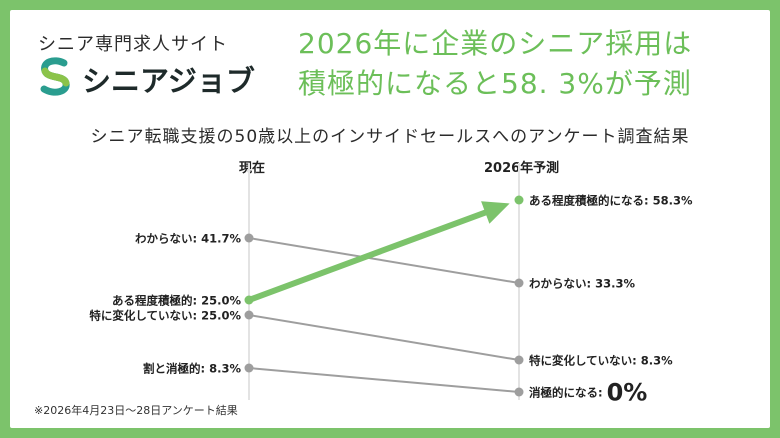  Describe the element at coordinates (390, 137) in the screenshot. I see `survey-subtitle: シニア転職支援の50歳以上のインサイドセールスへのアンケート調査結果` at that location.